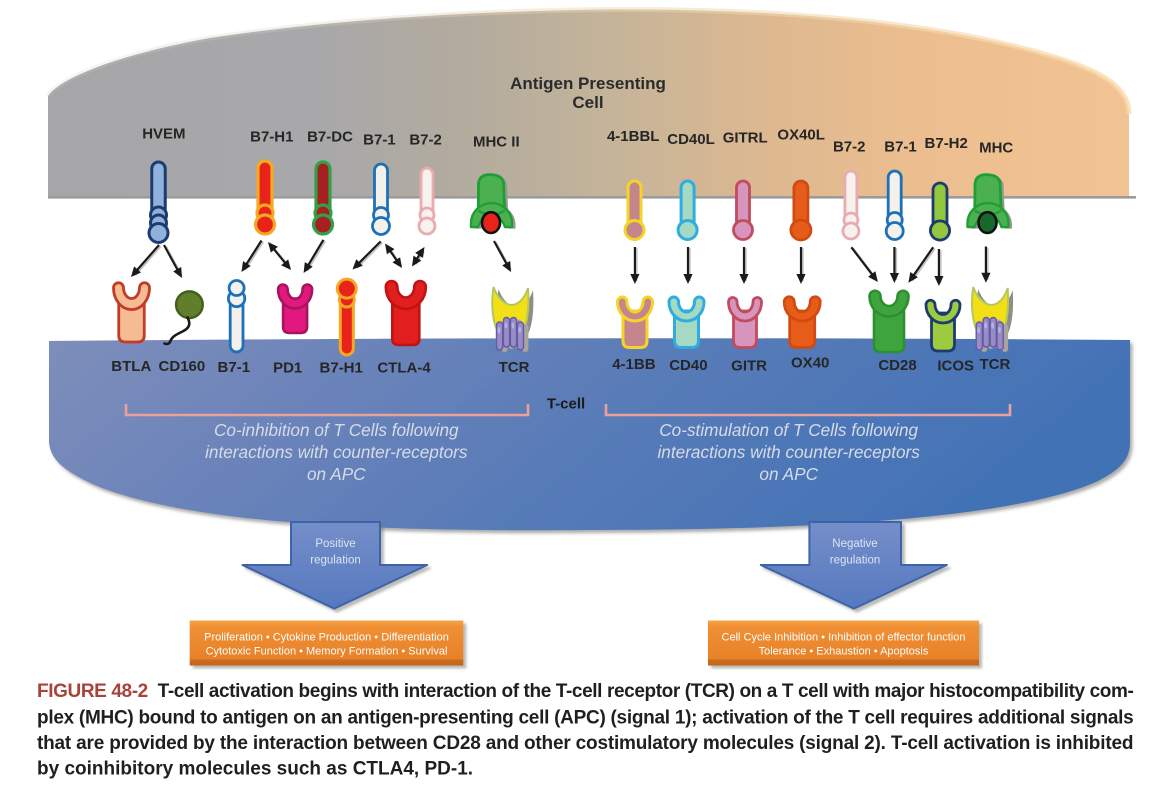 This screenshot has width=1152, height=788. I want to click on svg-text: B7-H2, so click(946, 143).